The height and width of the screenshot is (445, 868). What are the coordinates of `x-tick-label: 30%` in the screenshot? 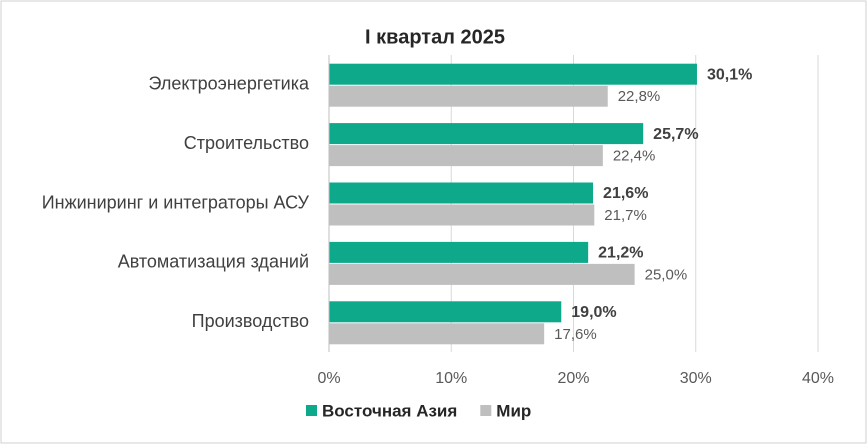 It's located at (696, 378).